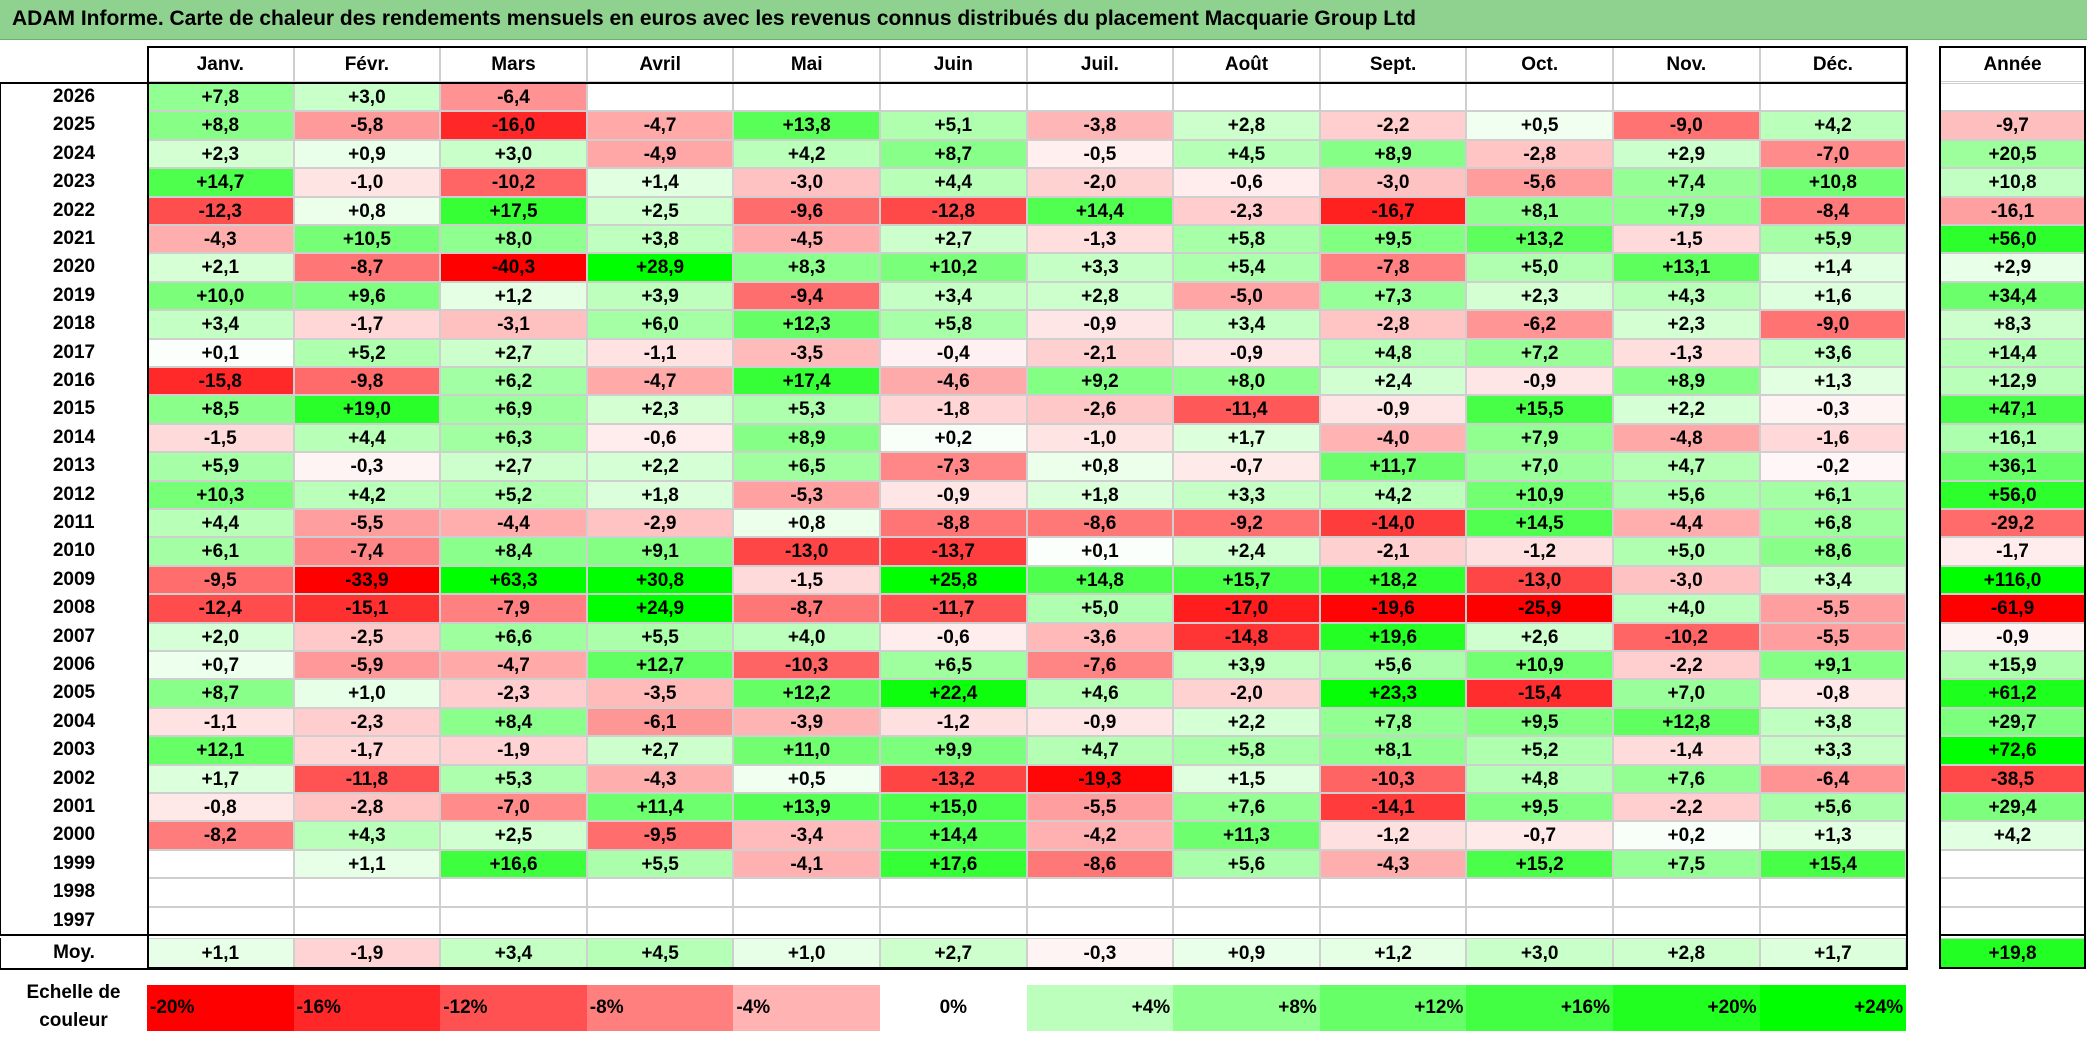 Image resolution: width=2087 pixels, height=1037 pixels. Describe the element at coordinates (1686, 352) in the screenshot. I see `heatmap-cell: -1,3` at that location.